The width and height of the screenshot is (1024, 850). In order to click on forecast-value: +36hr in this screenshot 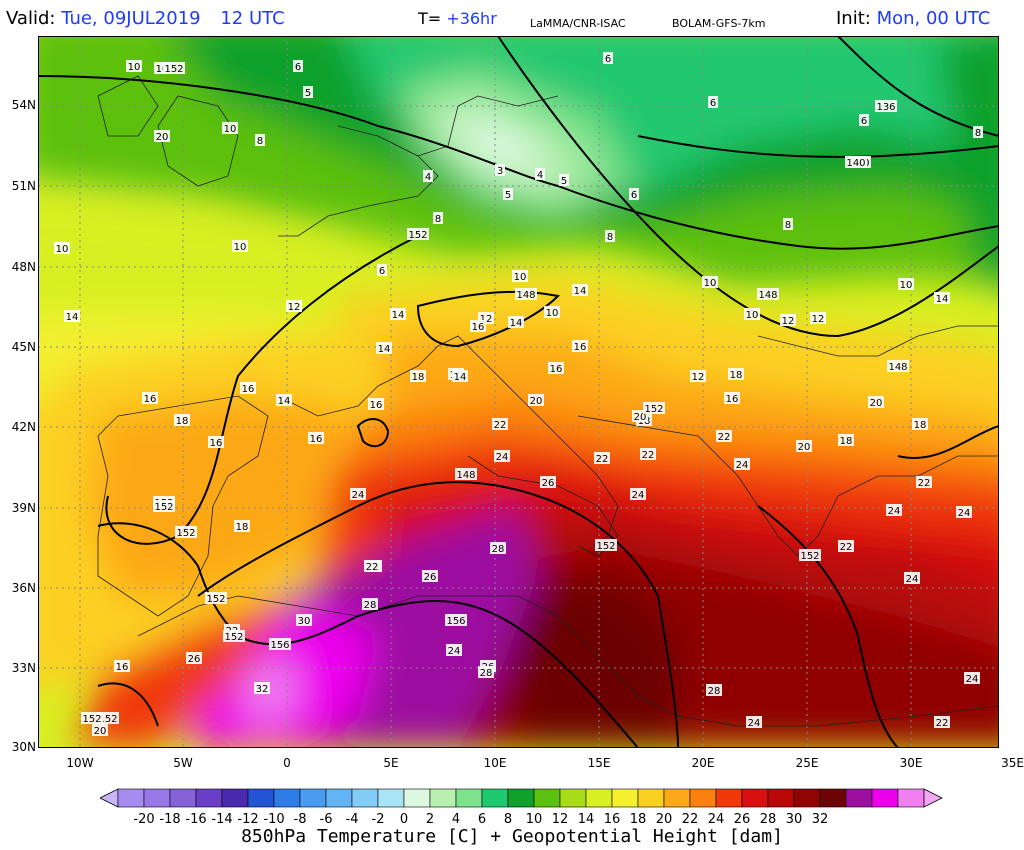, I will do `click(471, 18)`.